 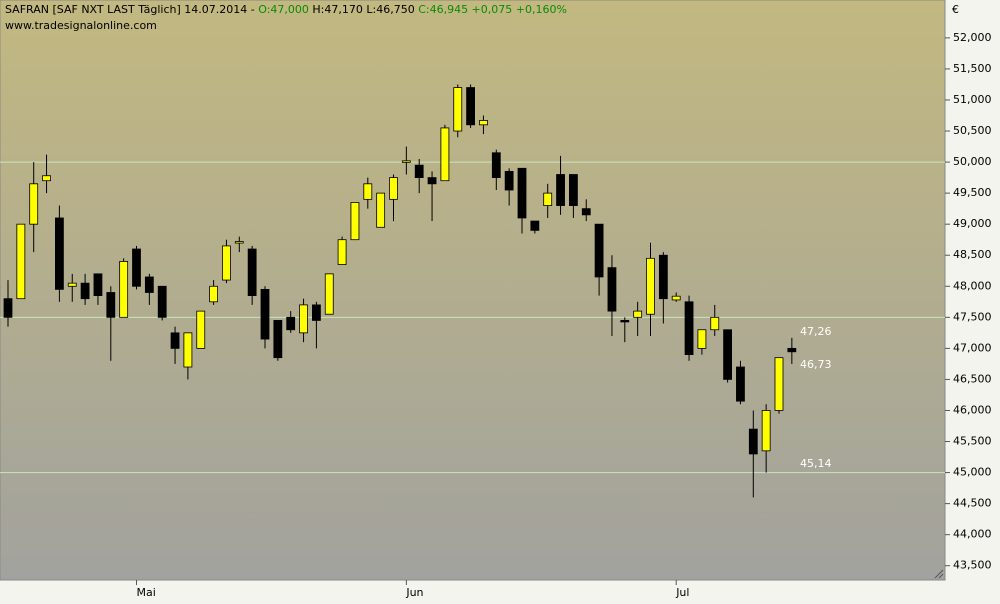 I want to click on y-tick-label: 50,000, so click(x=972, y=161).